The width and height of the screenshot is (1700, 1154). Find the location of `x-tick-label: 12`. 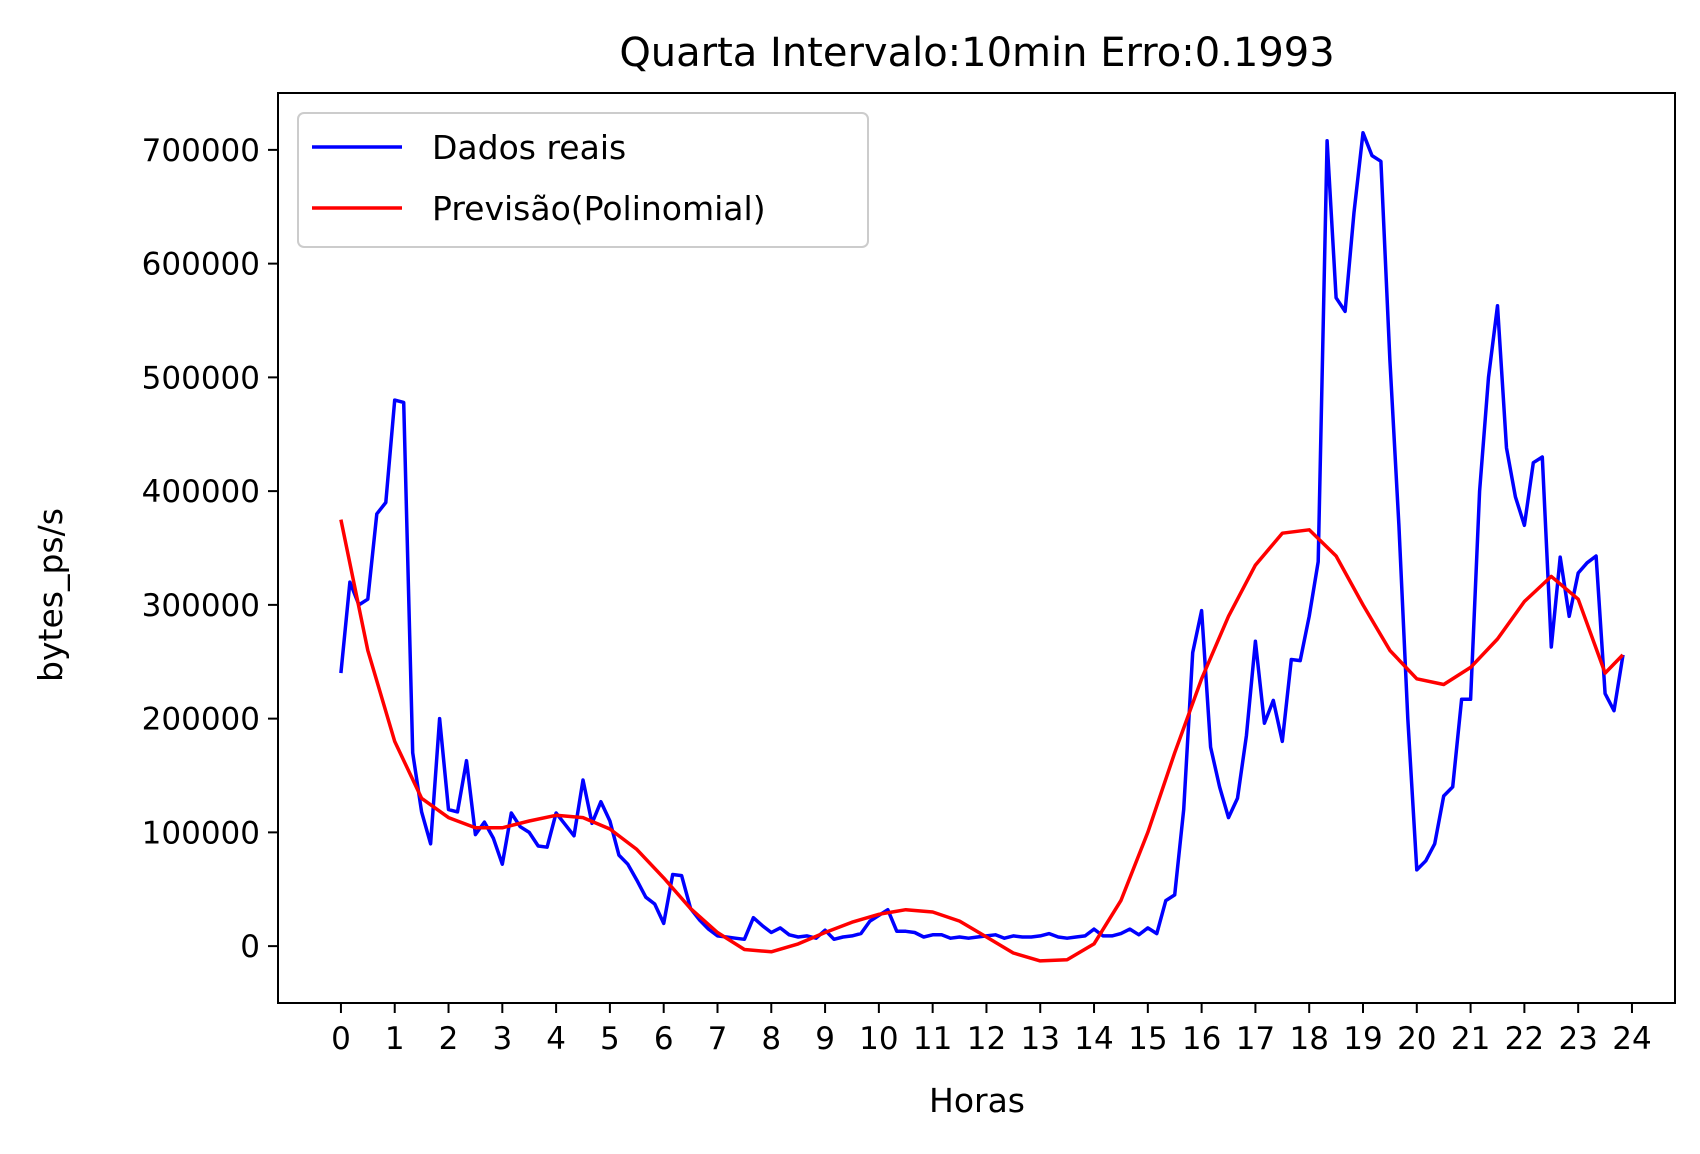

x-tick-label: 12 is located at coordinates (986, 1039).